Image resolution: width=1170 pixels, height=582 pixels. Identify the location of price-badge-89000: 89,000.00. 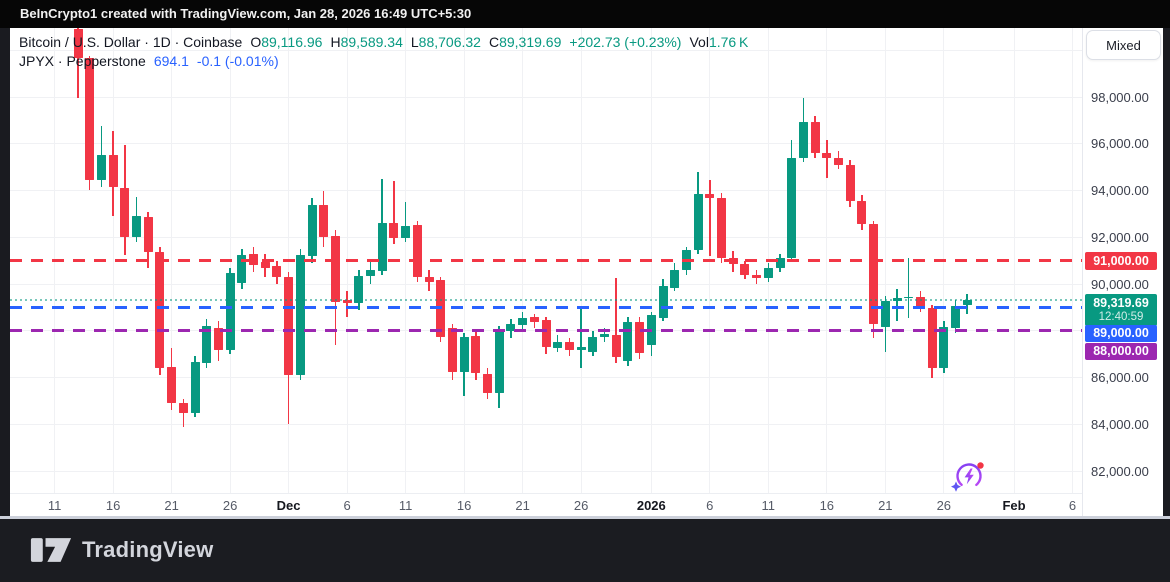
(1121, 333).